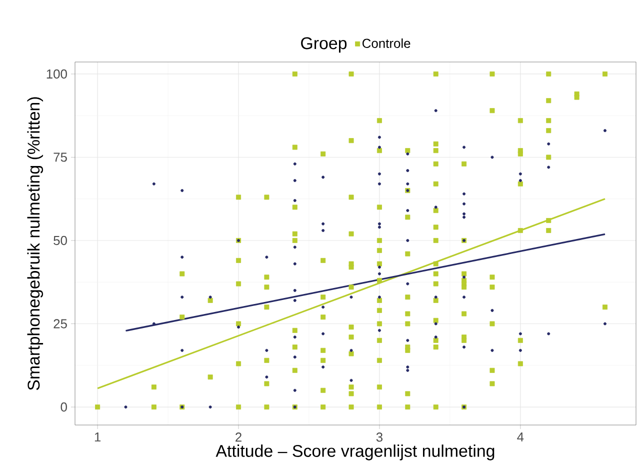 This screenshot has width=641, height=471. What do you see at coordinates (97, 437) in the screenshot?
I see `x-tick-label: 1` at bounding box center [97, 437].